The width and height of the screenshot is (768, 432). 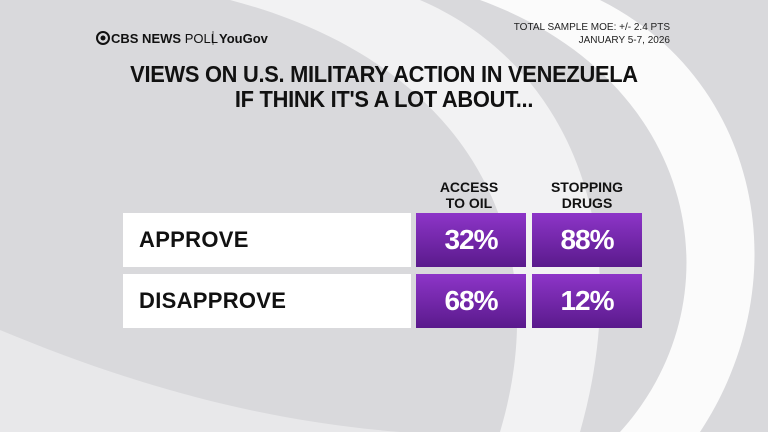 I want to click on header-line: DRUGS, so click(x=587, y=203).